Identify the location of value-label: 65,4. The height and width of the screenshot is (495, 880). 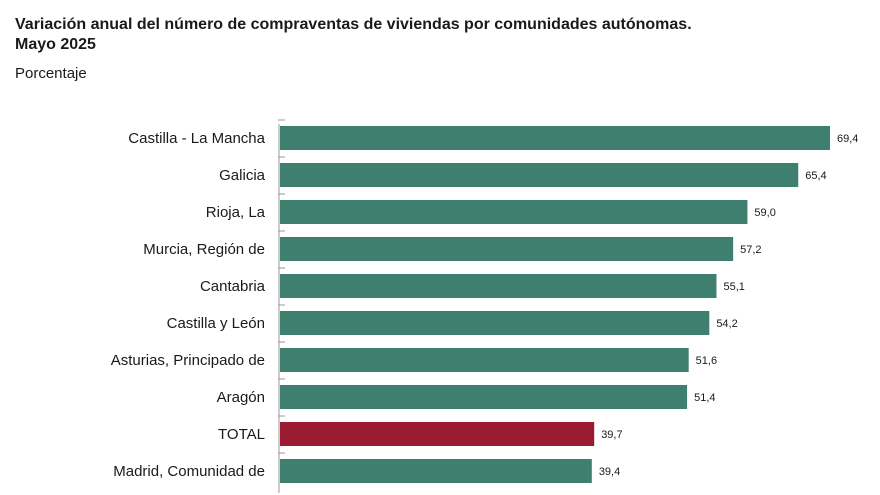
(815, 176).